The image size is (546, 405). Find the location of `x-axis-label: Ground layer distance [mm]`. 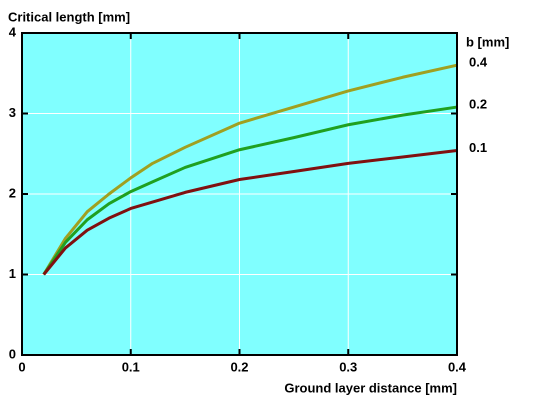

x-axis-label: Ground layer distance [mm] is located at coordinates (370, 387).